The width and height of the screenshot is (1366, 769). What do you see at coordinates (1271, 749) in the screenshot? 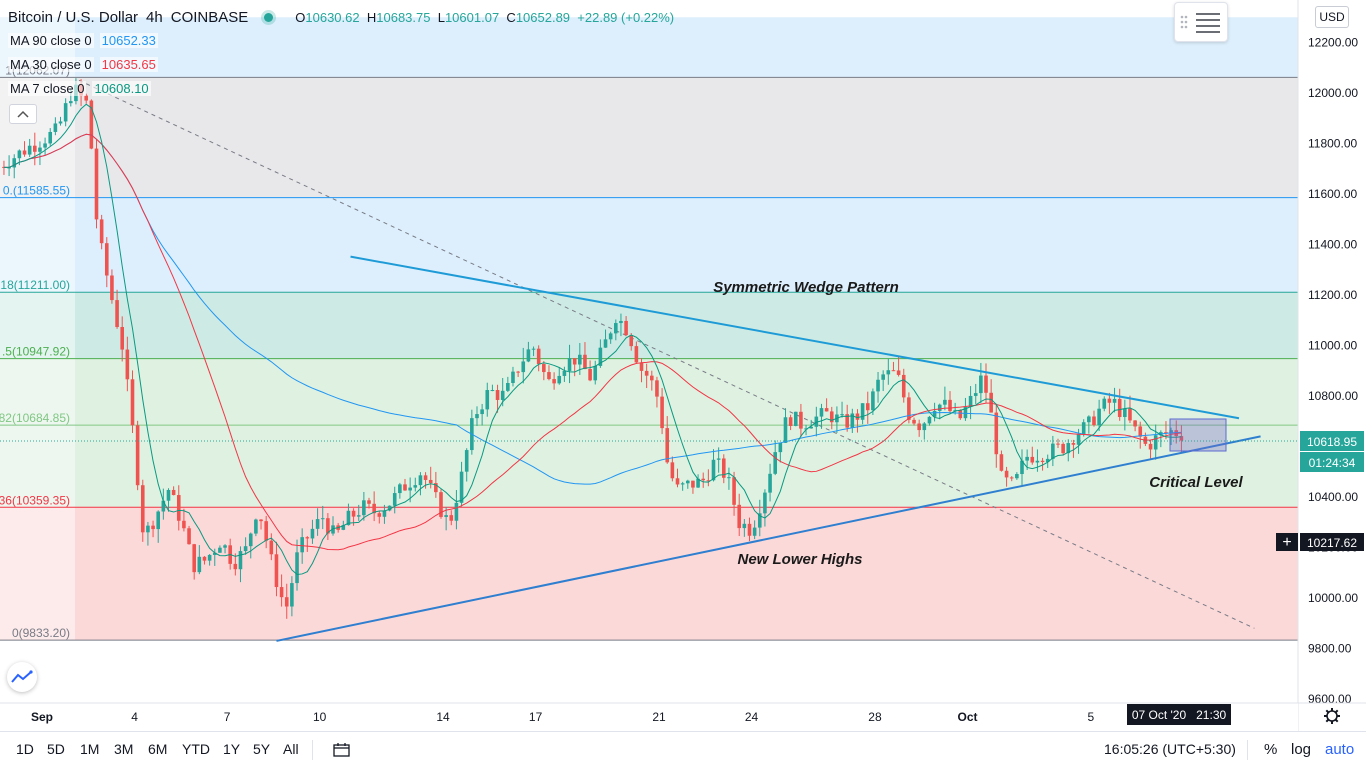
I see `percent-scale-button: %` at bounding box center [1271, 749].